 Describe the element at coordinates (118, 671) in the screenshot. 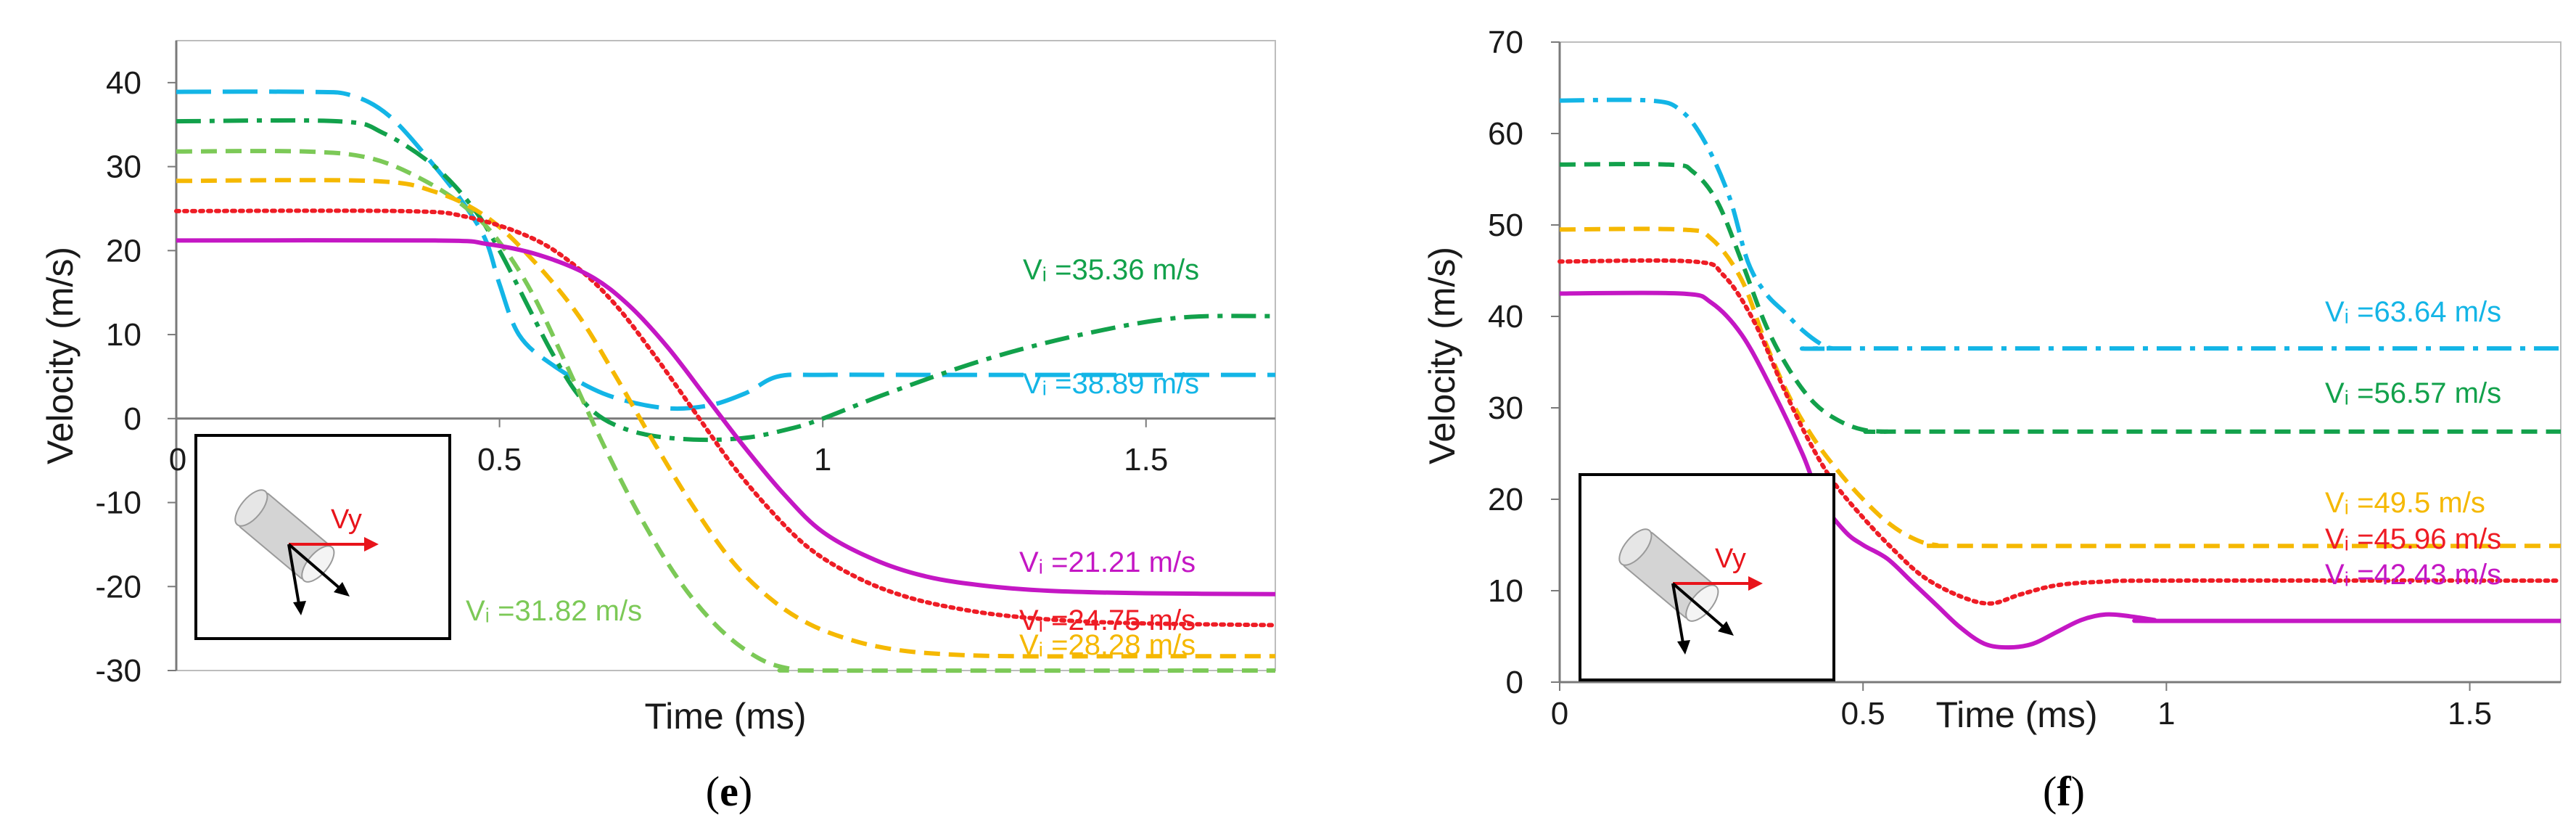

I see `y-tick-label: -30` at that location.